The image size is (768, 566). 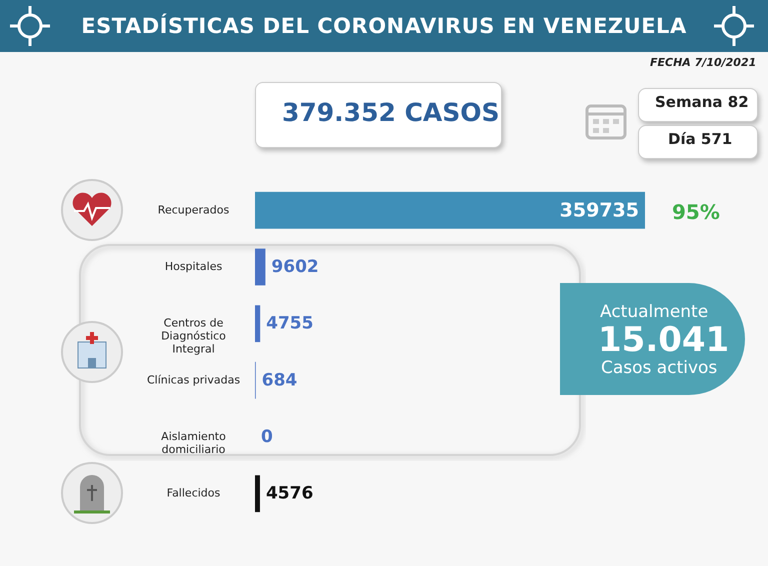 I want to click on y-tick-label: Aislamiento domiciliario, so click(x=193, y=443).